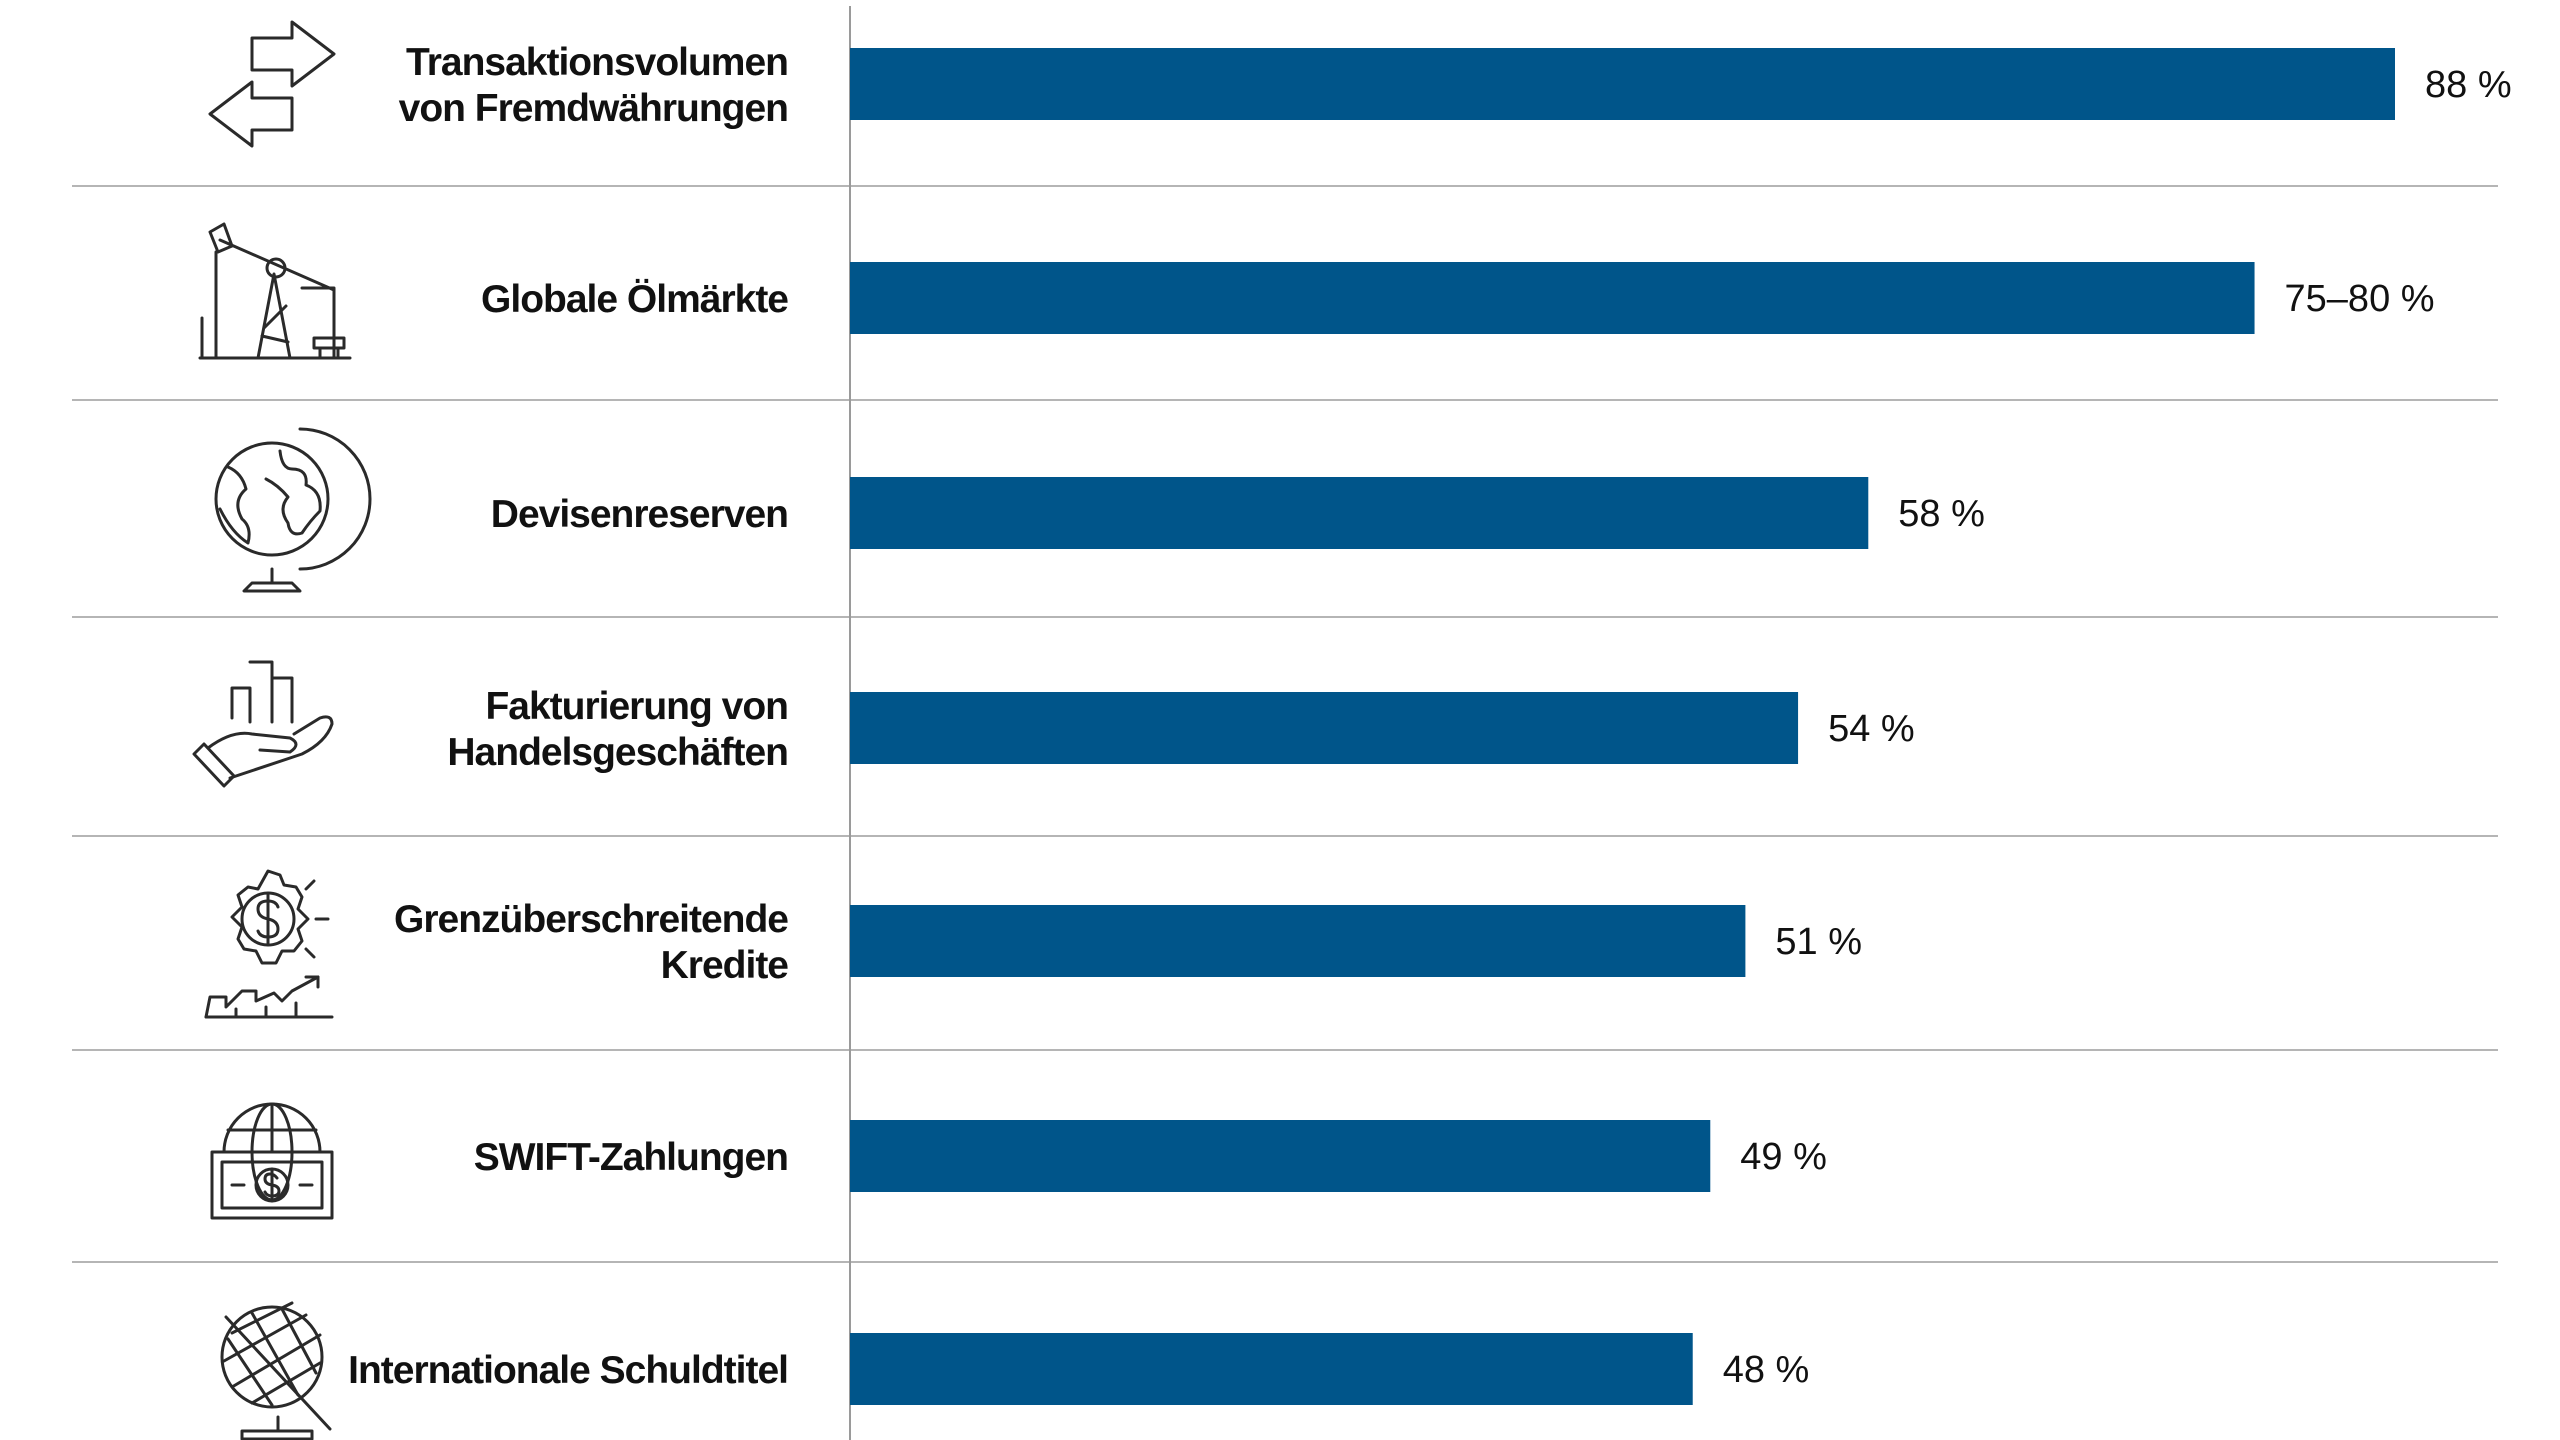 Image resolution: width=2560 pixels, height=1440 pixels. Describe the element at coordinates (2468, 85) in the screenshot. I see `value-label: 88 %` at that location.